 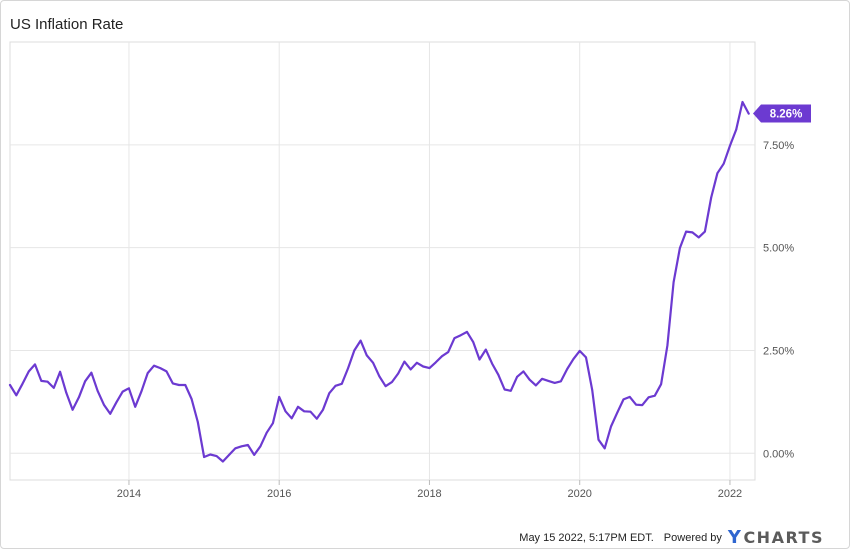 I want to click on last-value-badge-shape, so click(x=782, y=113).